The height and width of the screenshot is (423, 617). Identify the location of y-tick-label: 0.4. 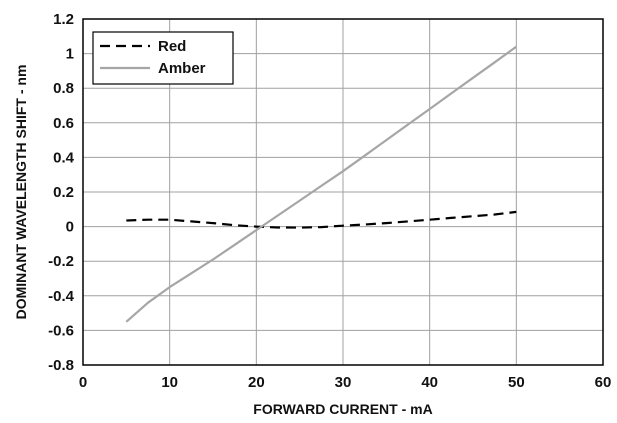
(64, 157).